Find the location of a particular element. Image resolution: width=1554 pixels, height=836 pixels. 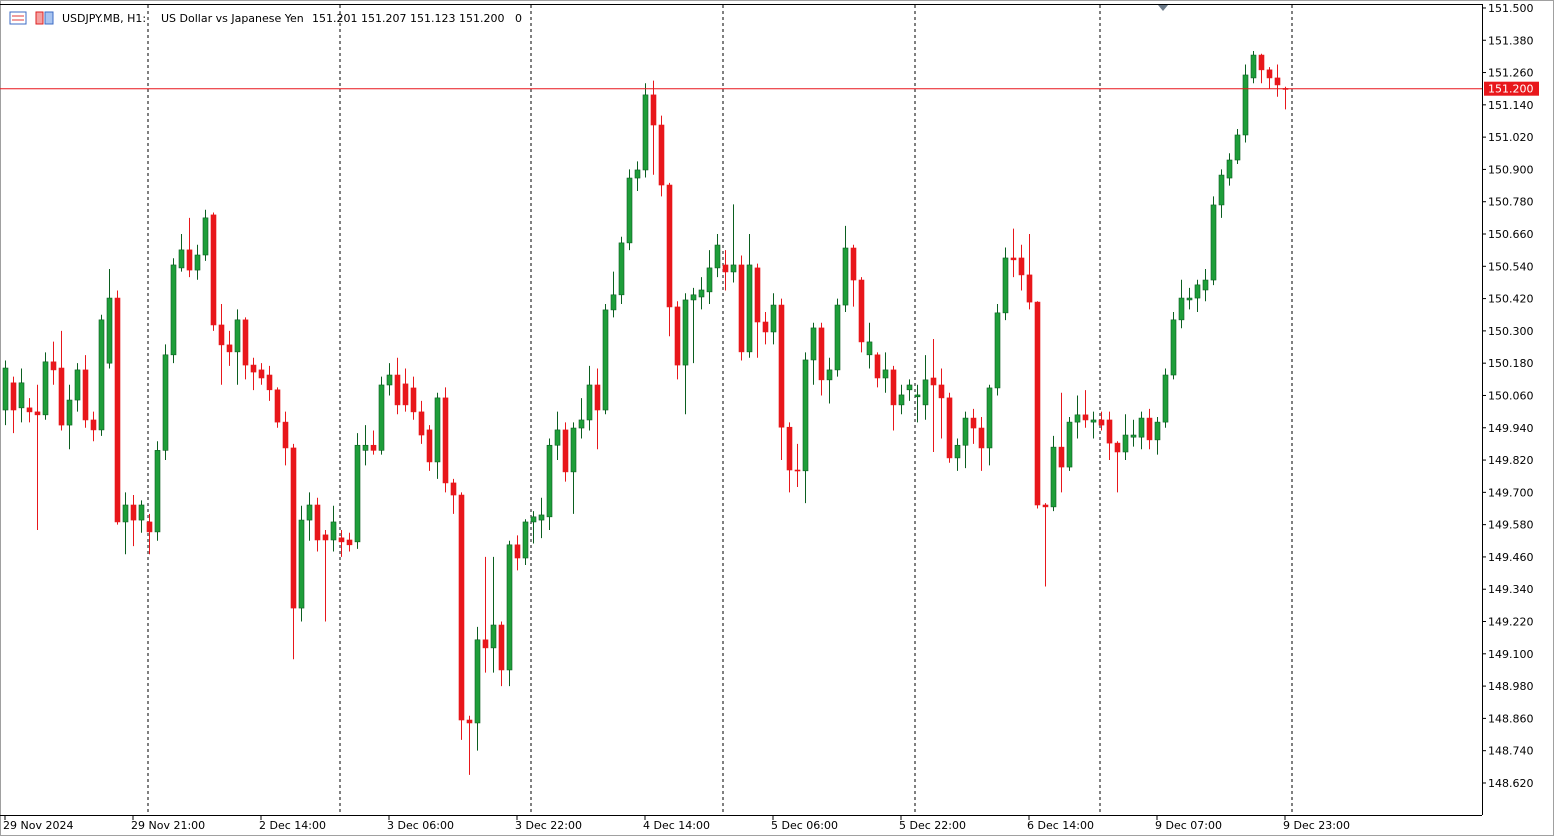

y-tick-label: 150.780 is located at coordinates (1511, 202).